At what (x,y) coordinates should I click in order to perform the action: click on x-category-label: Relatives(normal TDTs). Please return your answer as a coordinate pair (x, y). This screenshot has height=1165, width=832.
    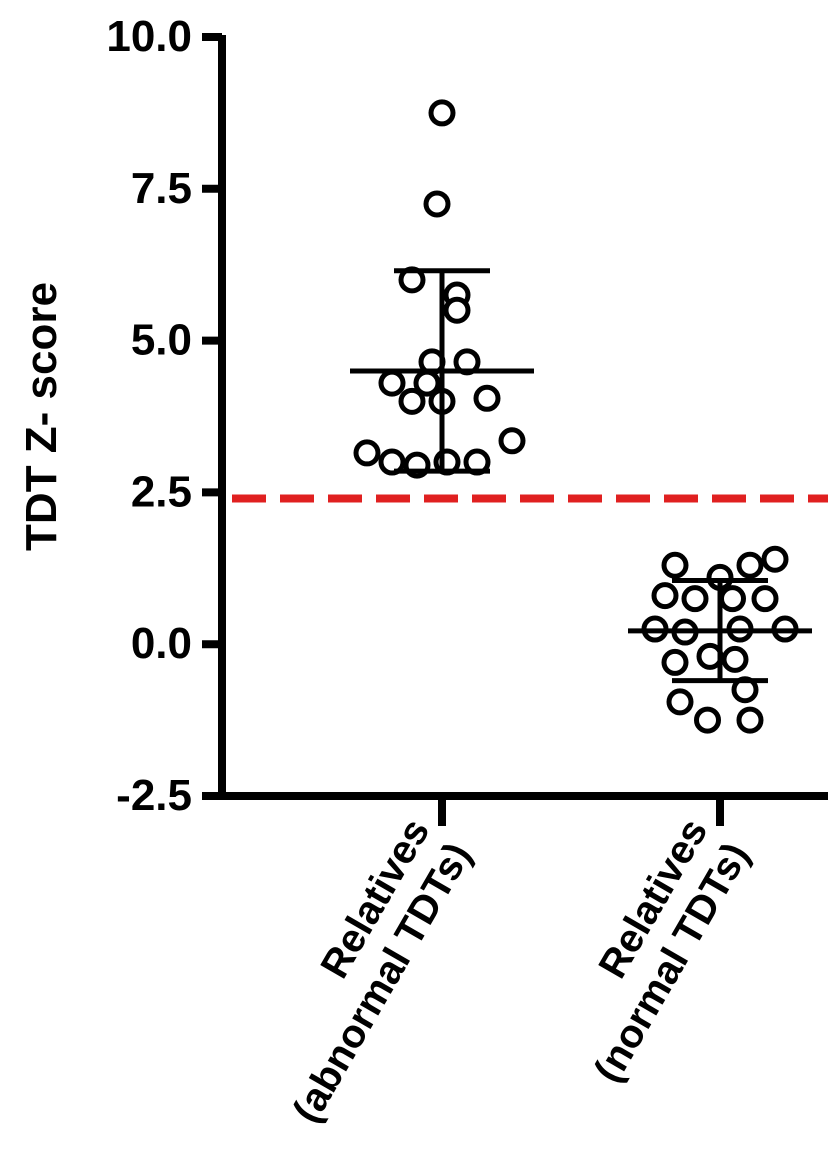
    Looking at the image, I should click on (672, 951).